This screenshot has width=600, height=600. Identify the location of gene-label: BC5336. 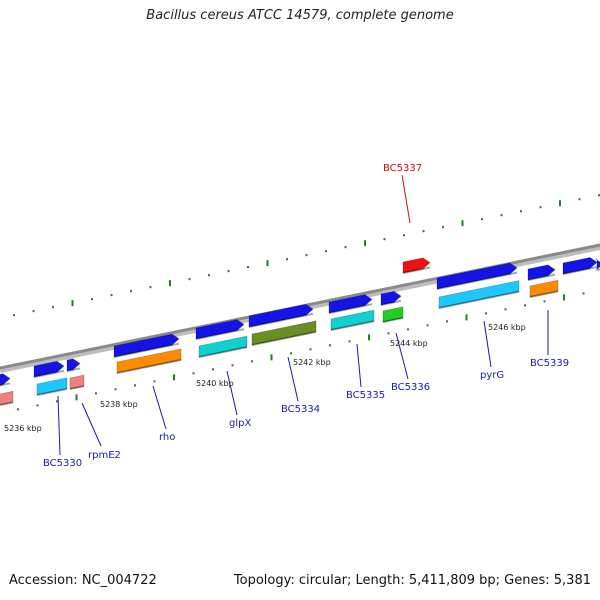
(410, 387).